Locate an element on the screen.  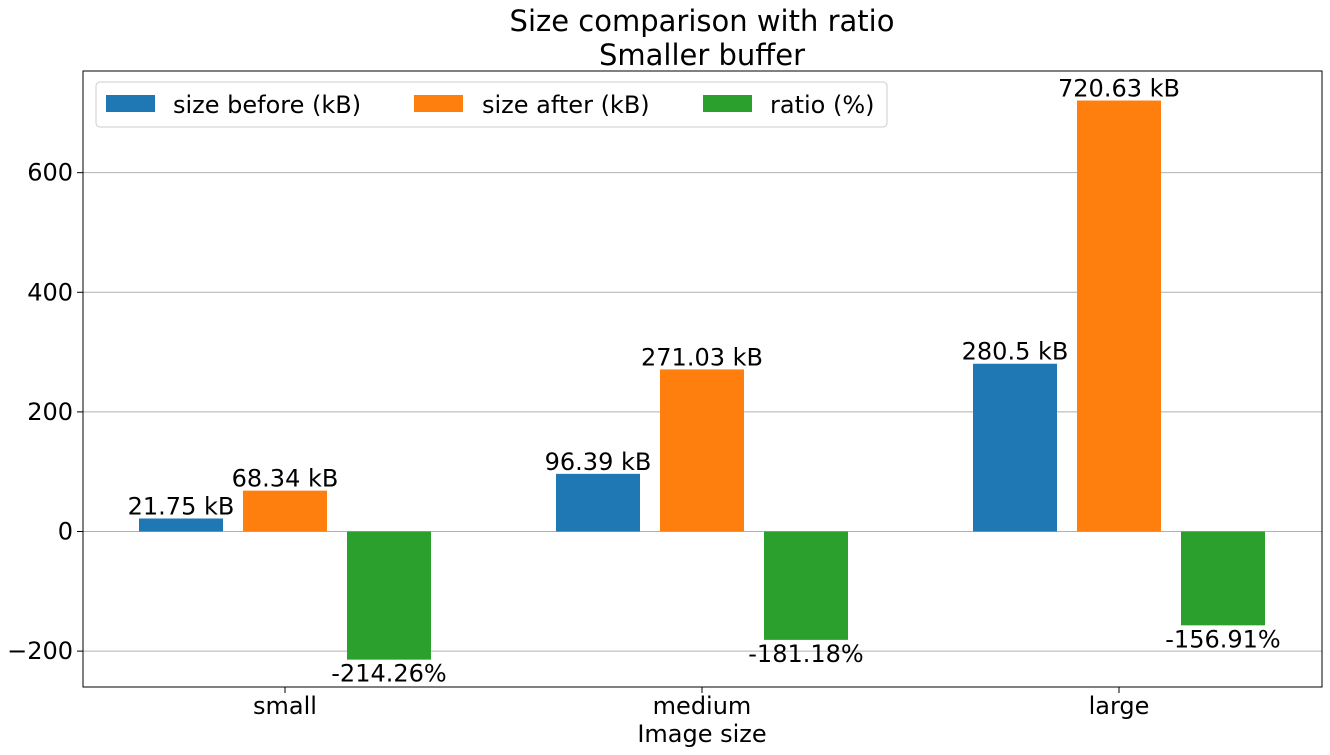
bar-value-label: -214.26% is located at coordinates (388, 674).